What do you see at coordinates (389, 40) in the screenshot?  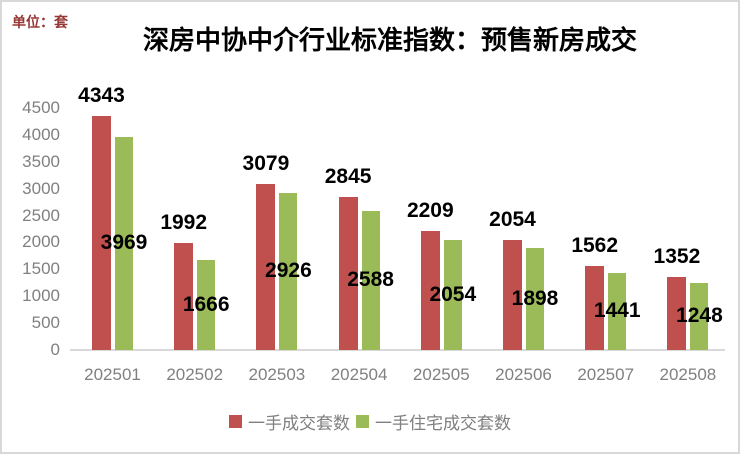 I see `chart-title: 深房中协中介行业标准指数：预售新房成交` at bounding box center [389, 40].